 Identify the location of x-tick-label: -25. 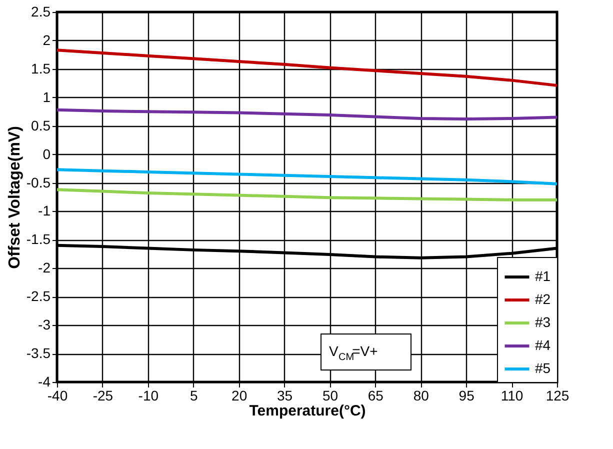
(103, 396).